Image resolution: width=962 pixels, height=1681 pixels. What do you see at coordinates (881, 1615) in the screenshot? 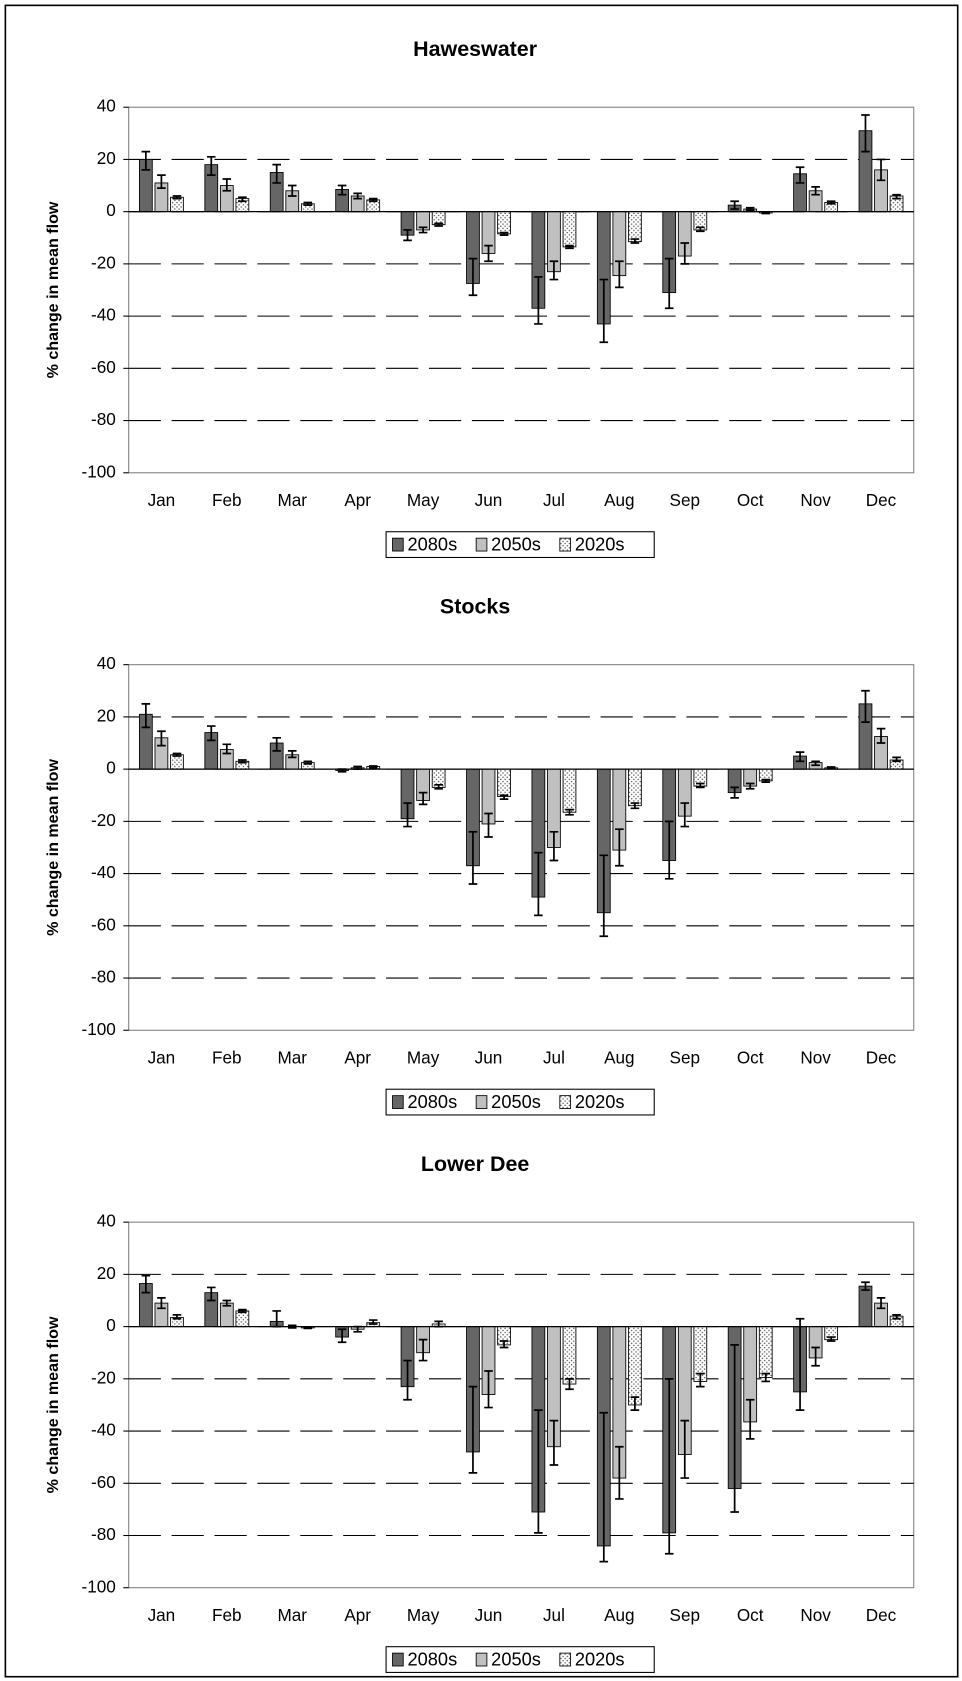
I see `x-tick-label: Dec` at bounding box center [881, 1615].